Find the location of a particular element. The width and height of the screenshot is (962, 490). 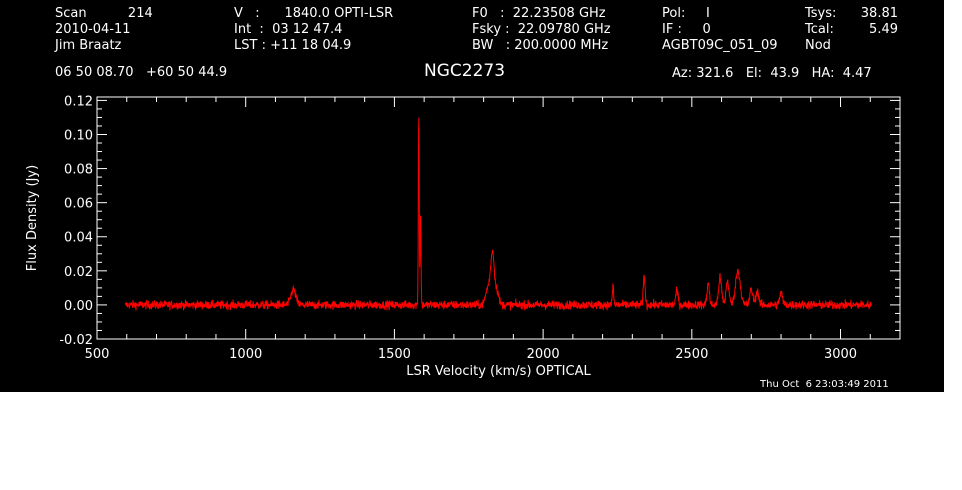

project-id: AGBT09C_051_09 is located at coordinates (720, 45).